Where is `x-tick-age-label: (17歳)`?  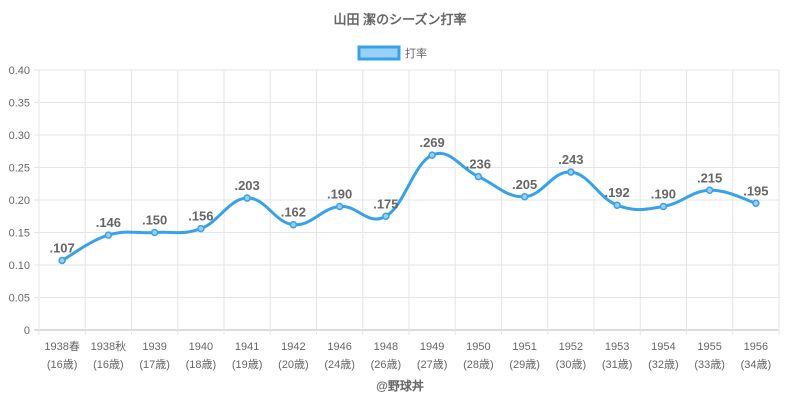 x-tick-age-label: (17歳) is located at coordinates (154, 364).